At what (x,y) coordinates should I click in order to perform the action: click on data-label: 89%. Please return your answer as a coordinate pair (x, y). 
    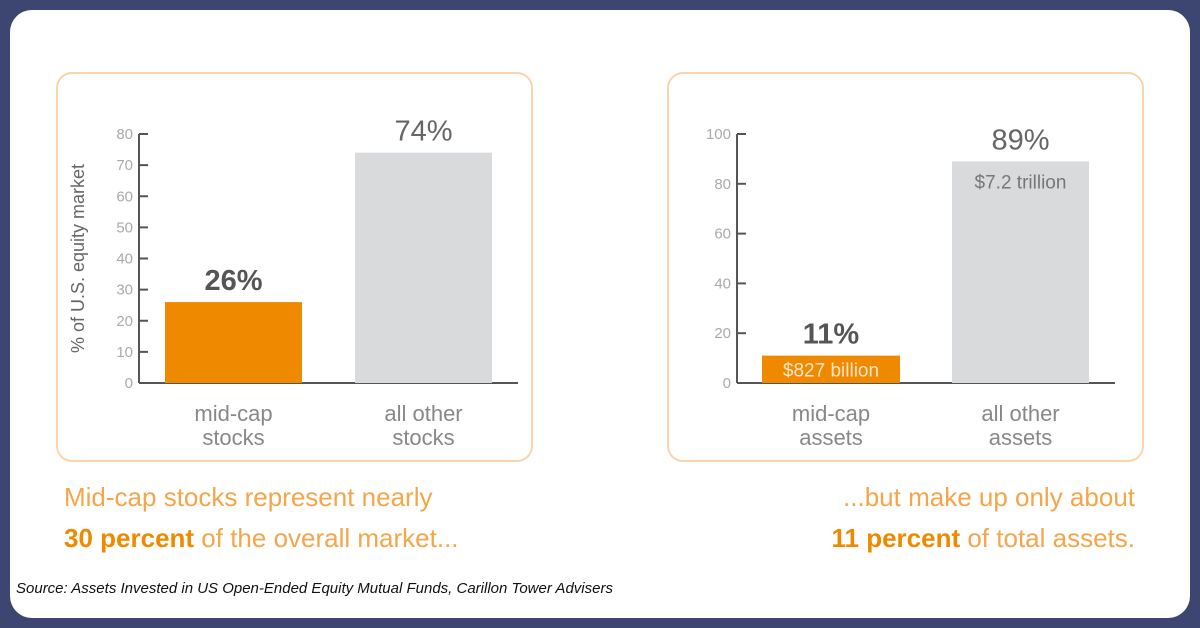
    Looking at the image, I should click on (1020, 140).